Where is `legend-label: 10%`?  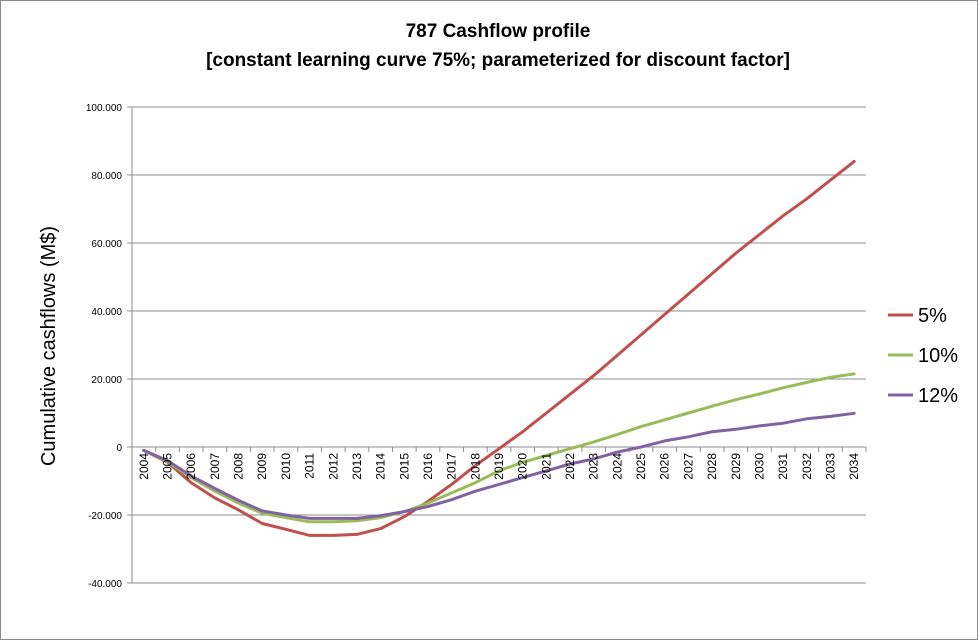 legend-label: 10% is located at coordinates (938, 356).